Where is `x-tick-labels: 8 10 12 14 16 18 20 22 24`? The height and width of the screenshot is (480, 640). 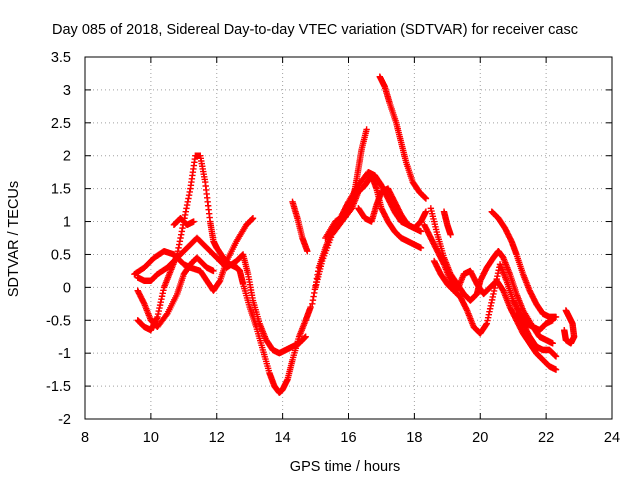
x-tick-labels: 8 10 12 14 16 18 20 22 24 is located at coordinates (350, 438).